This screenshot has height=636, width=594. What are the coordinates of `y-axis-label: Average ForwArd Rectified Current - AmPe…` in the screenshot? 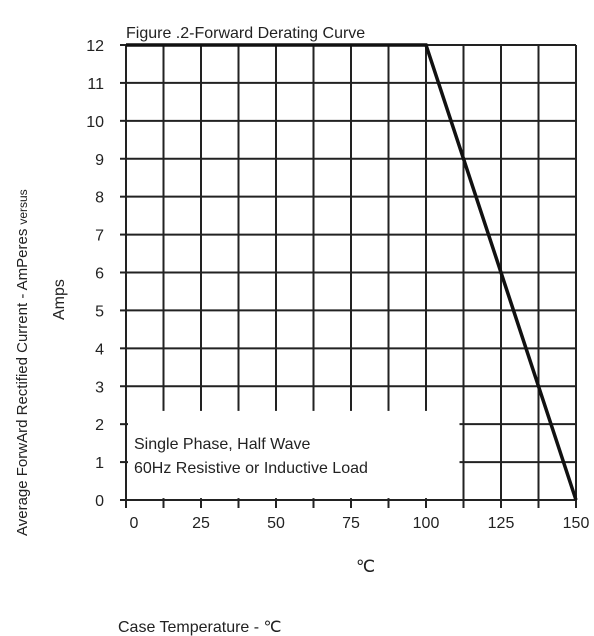 It's located at (22, 362).